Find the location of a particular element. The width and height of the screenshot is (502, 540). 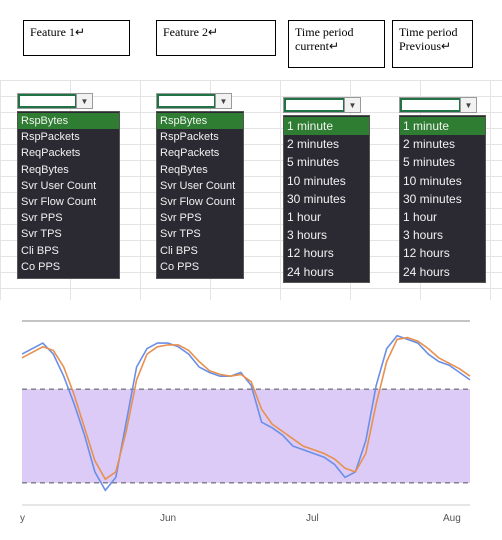

time-previous-option: 5 minutes is located at coordinates (429, 162).